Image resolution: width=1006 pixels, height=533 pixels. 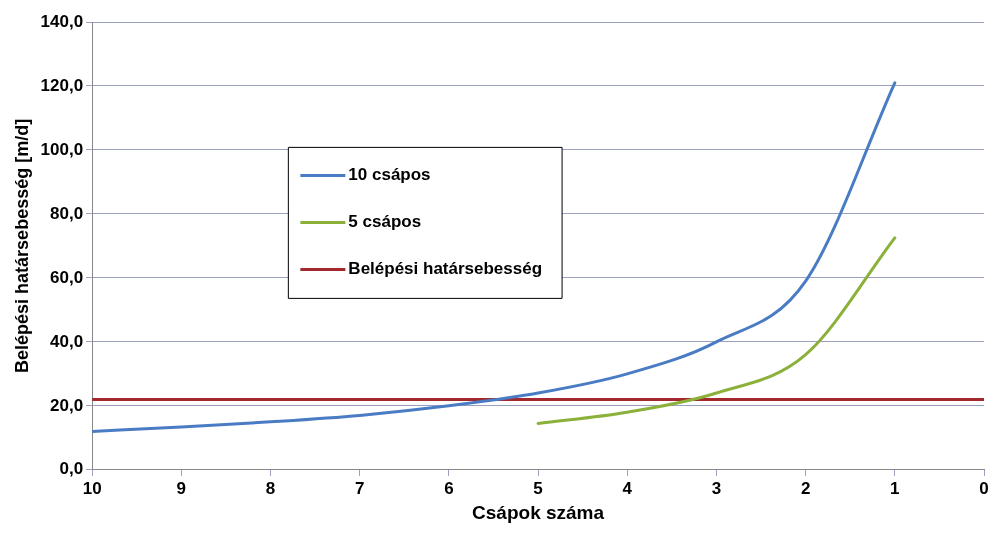 What do you see at coordinates (62, 85) in the screenshot?
I see `y-tick-label: 120,0` at bounding box center [62, 85].